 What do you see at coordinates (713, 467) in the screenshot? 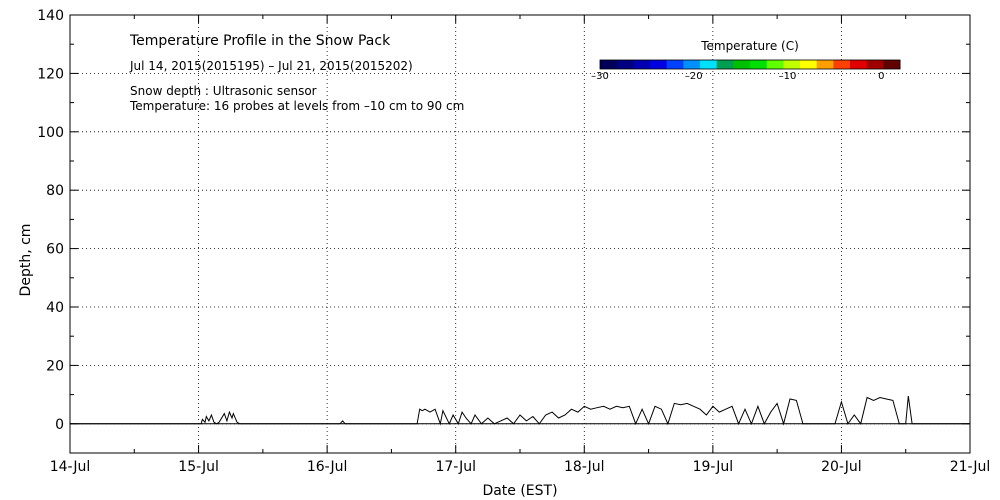
I see `x-tick-label: 19-Jul` at bounding box center [713, 467].